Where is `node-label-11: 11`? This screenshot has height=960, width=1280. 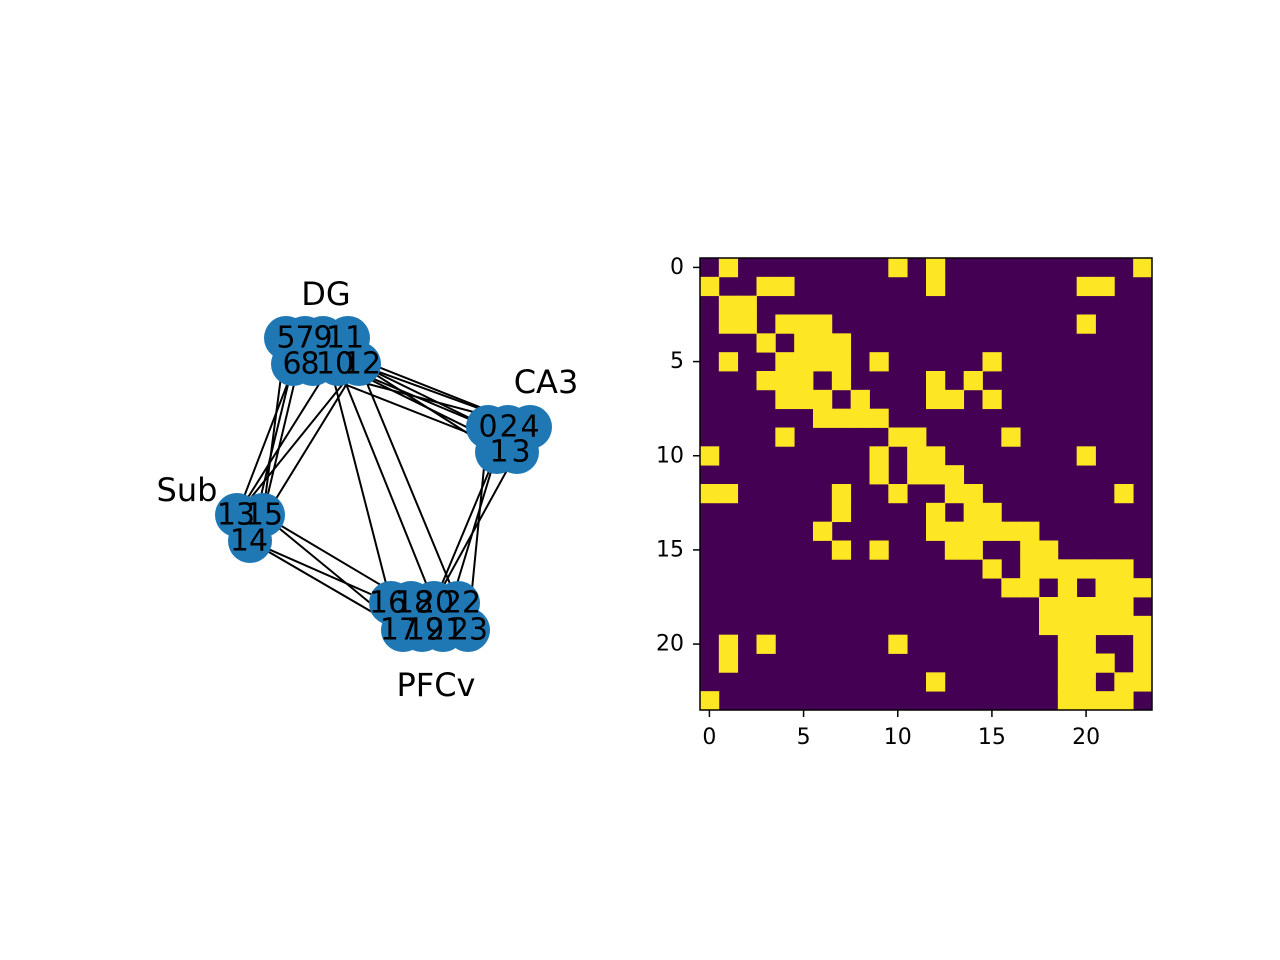
node-label-11: 11 is located at coordinates (345, 338).